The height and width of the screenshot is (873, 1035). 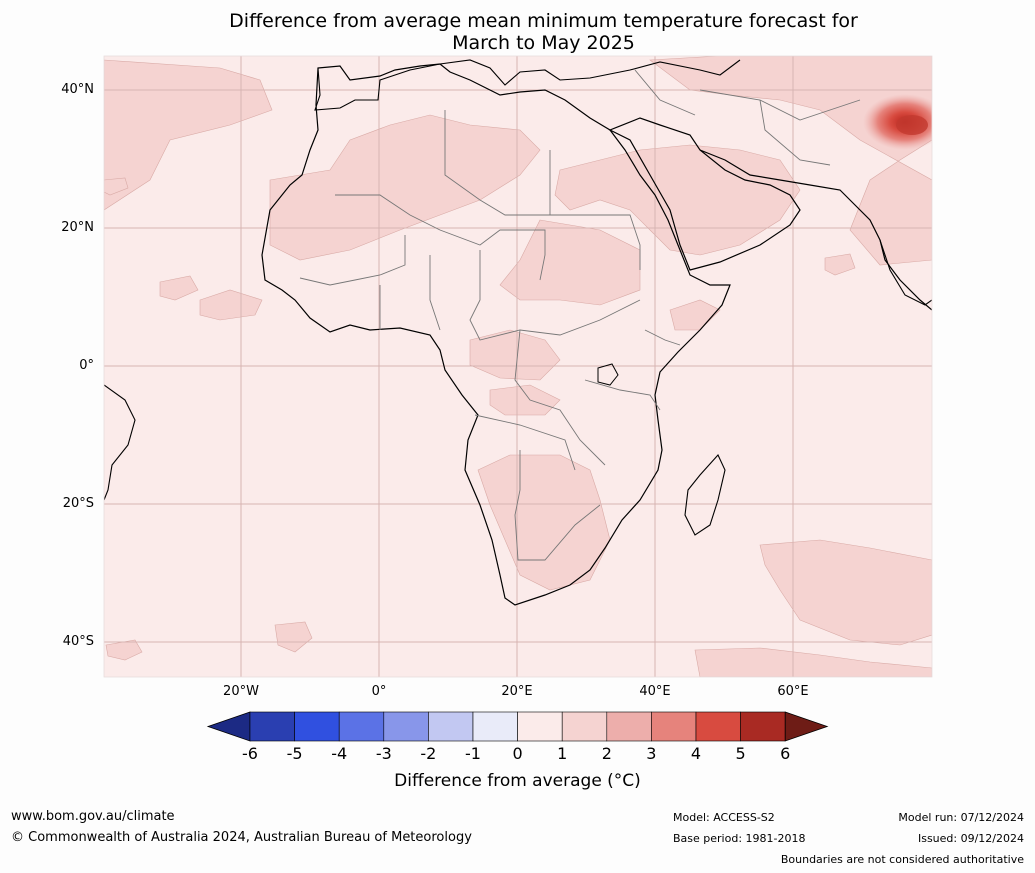 I want to click on colorbar-label: Difference from average (°C), so click(x=517, y=781).